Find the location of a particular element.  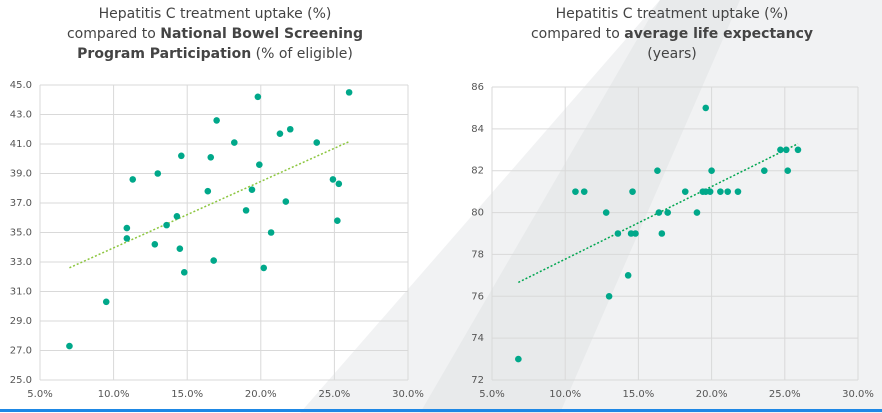

y-tick-label: 78 is located at coordinates (477, 254).